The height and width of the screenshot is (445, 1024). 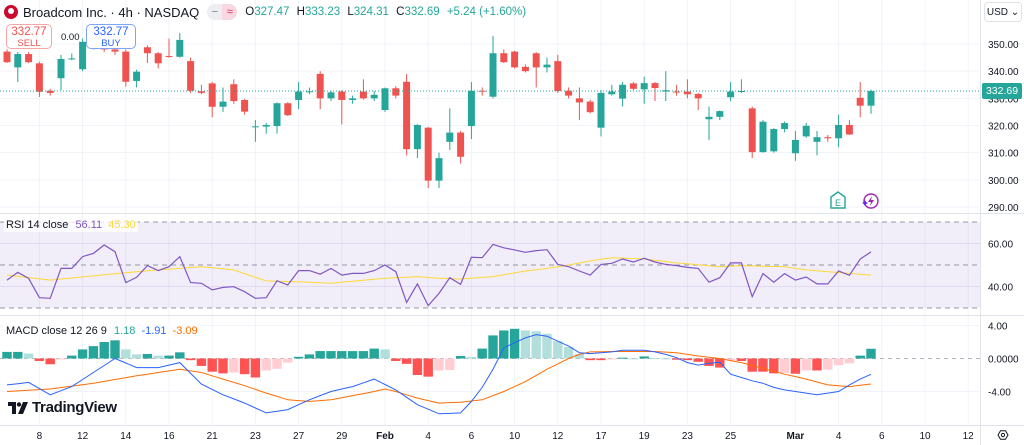 I want to click on spread-value: 0.00, so click(x=70, y=37).